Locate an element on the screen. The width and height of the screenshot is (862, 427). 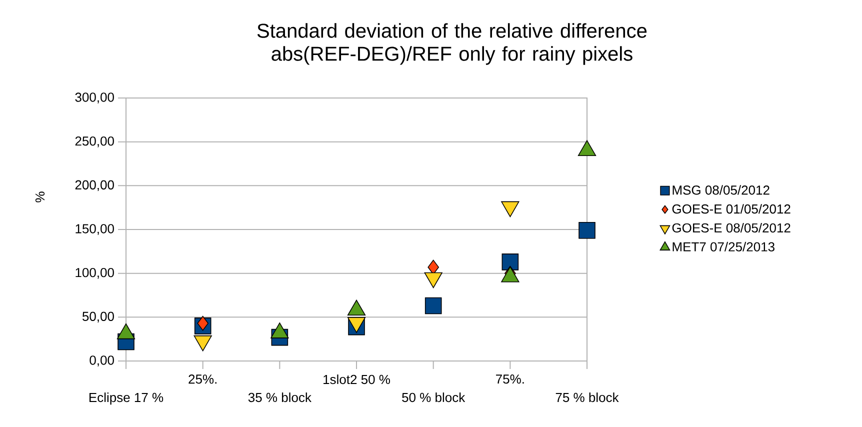
x-tick-label: 75%. is located at coordinates (510, 379).